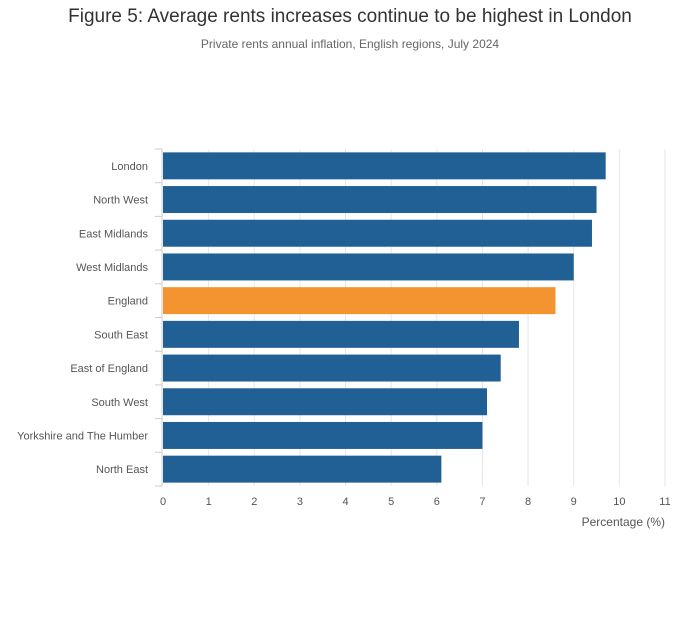  Describe the element at coordinates (300, 502) in the screenshot. I see `x-tick-label: 3` at that location.